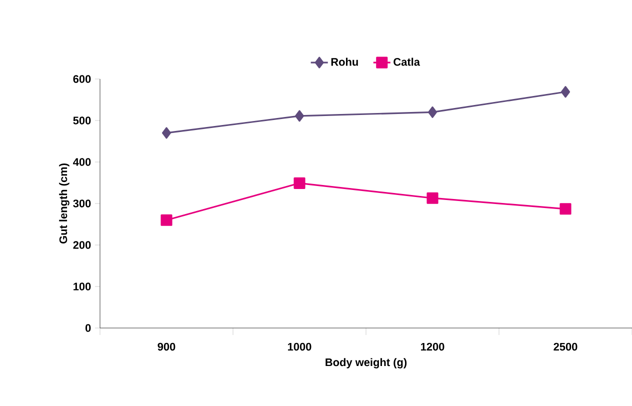 The height and width of the screenshot is (406, 632). I want to click on legend-label: Catla, so click(407, 62).